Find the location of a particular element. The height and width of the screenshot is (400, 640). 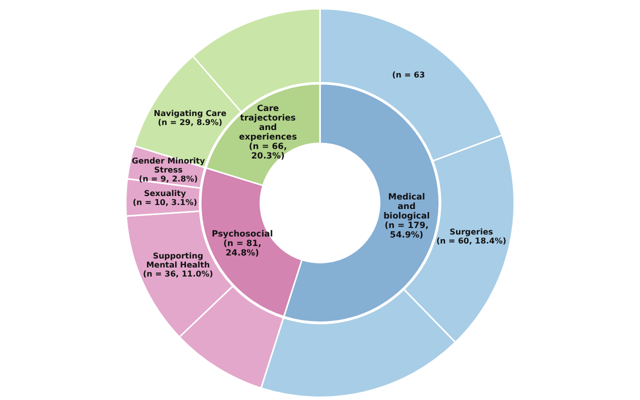

data-label: (n = 179, 54.9%) is located at coordinates (406, 231).